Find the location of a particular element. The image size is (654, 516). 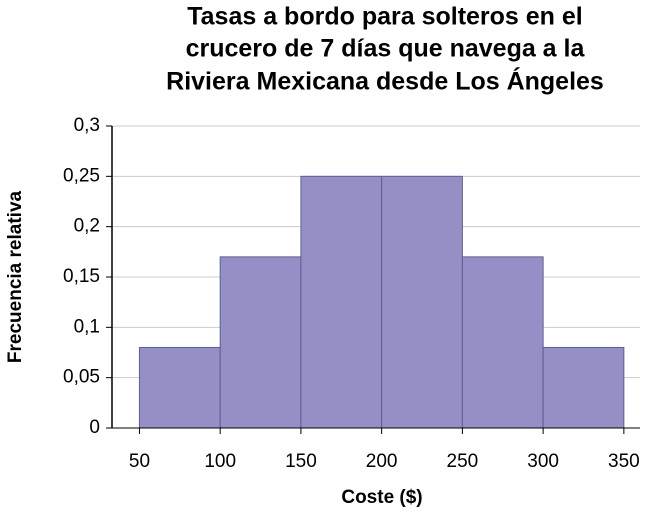

y-tick-label: 0 is located at coordinates (94, 427).